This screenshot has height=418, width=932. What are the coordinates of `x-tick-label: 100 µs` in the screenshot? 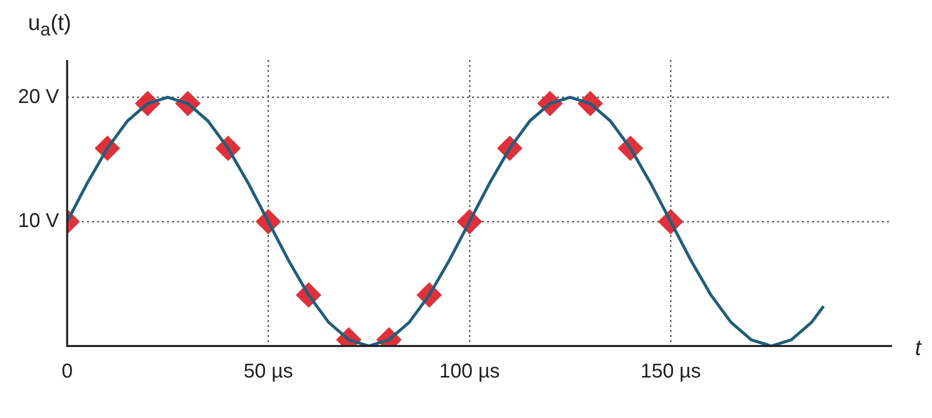 It's located at (469, 371).